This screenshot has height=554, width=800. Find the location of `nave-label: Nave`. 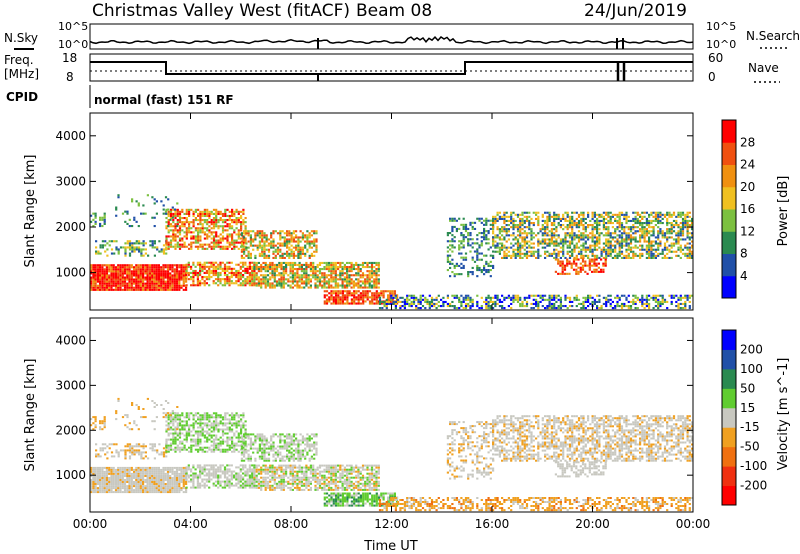

nave-label: Nave is located at coordinates (763, 68).